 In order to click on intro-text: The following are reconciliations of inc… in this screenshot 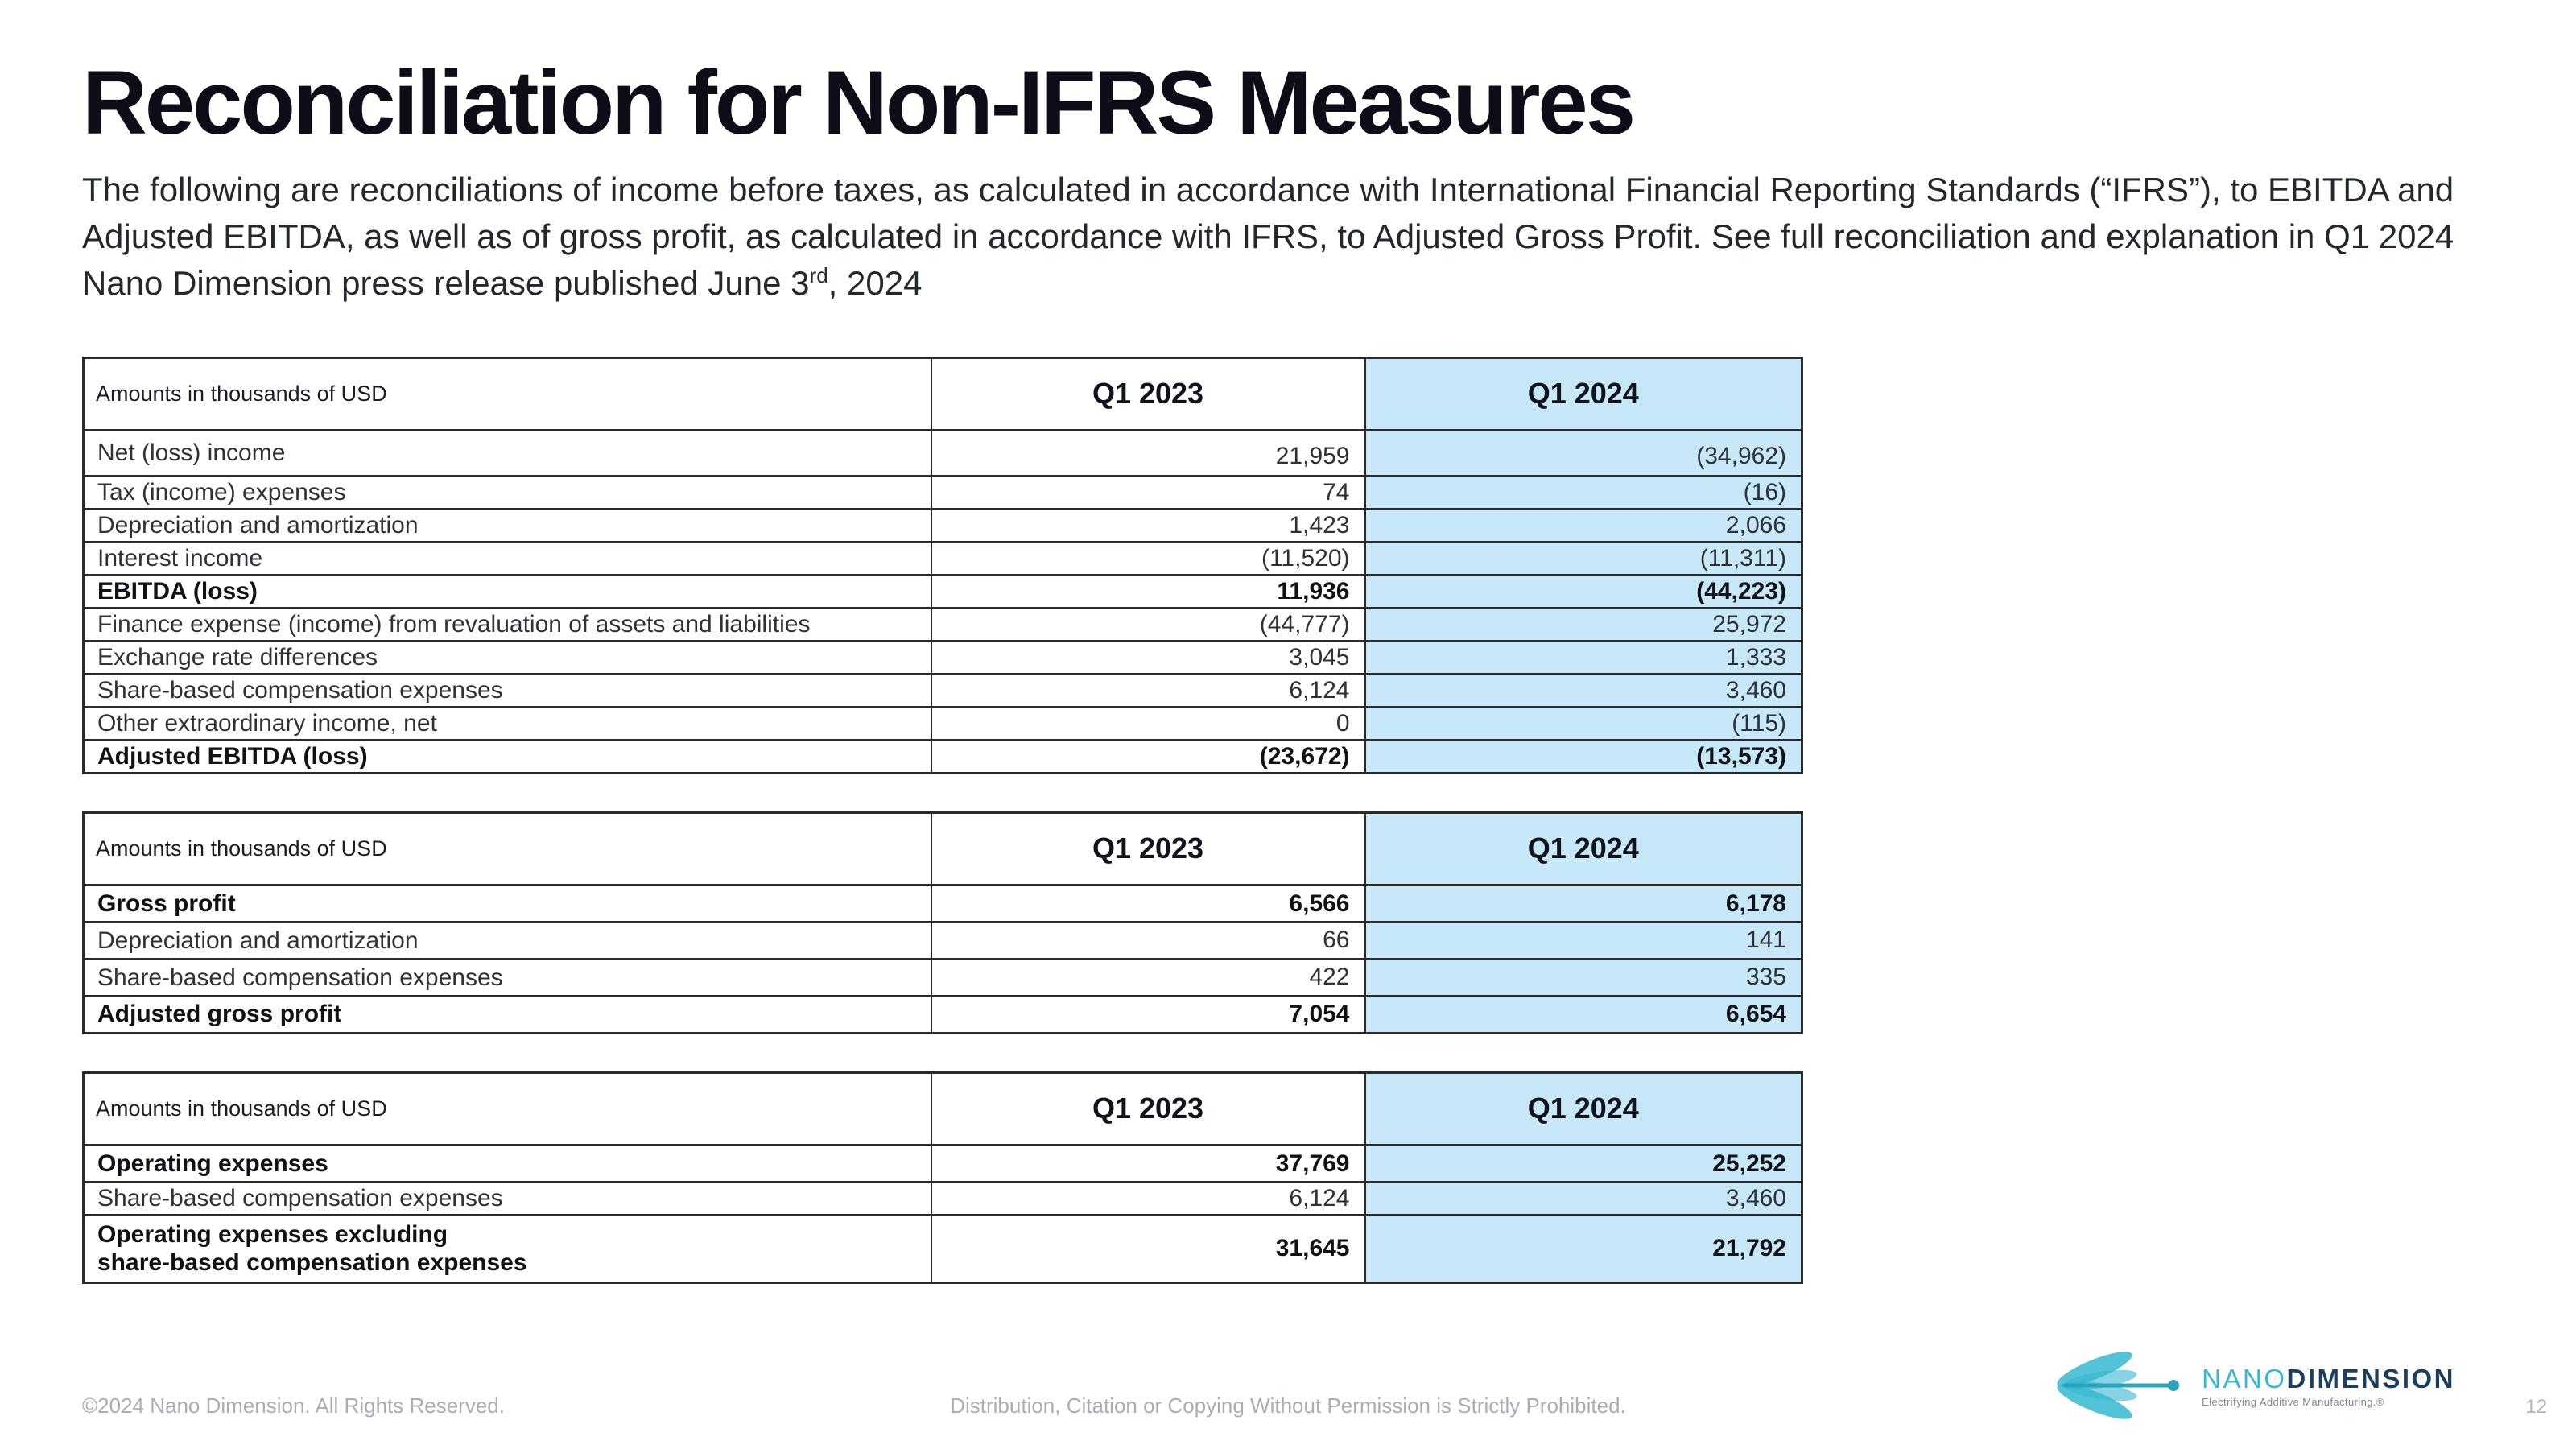, I will do `click(1268, 236)`.